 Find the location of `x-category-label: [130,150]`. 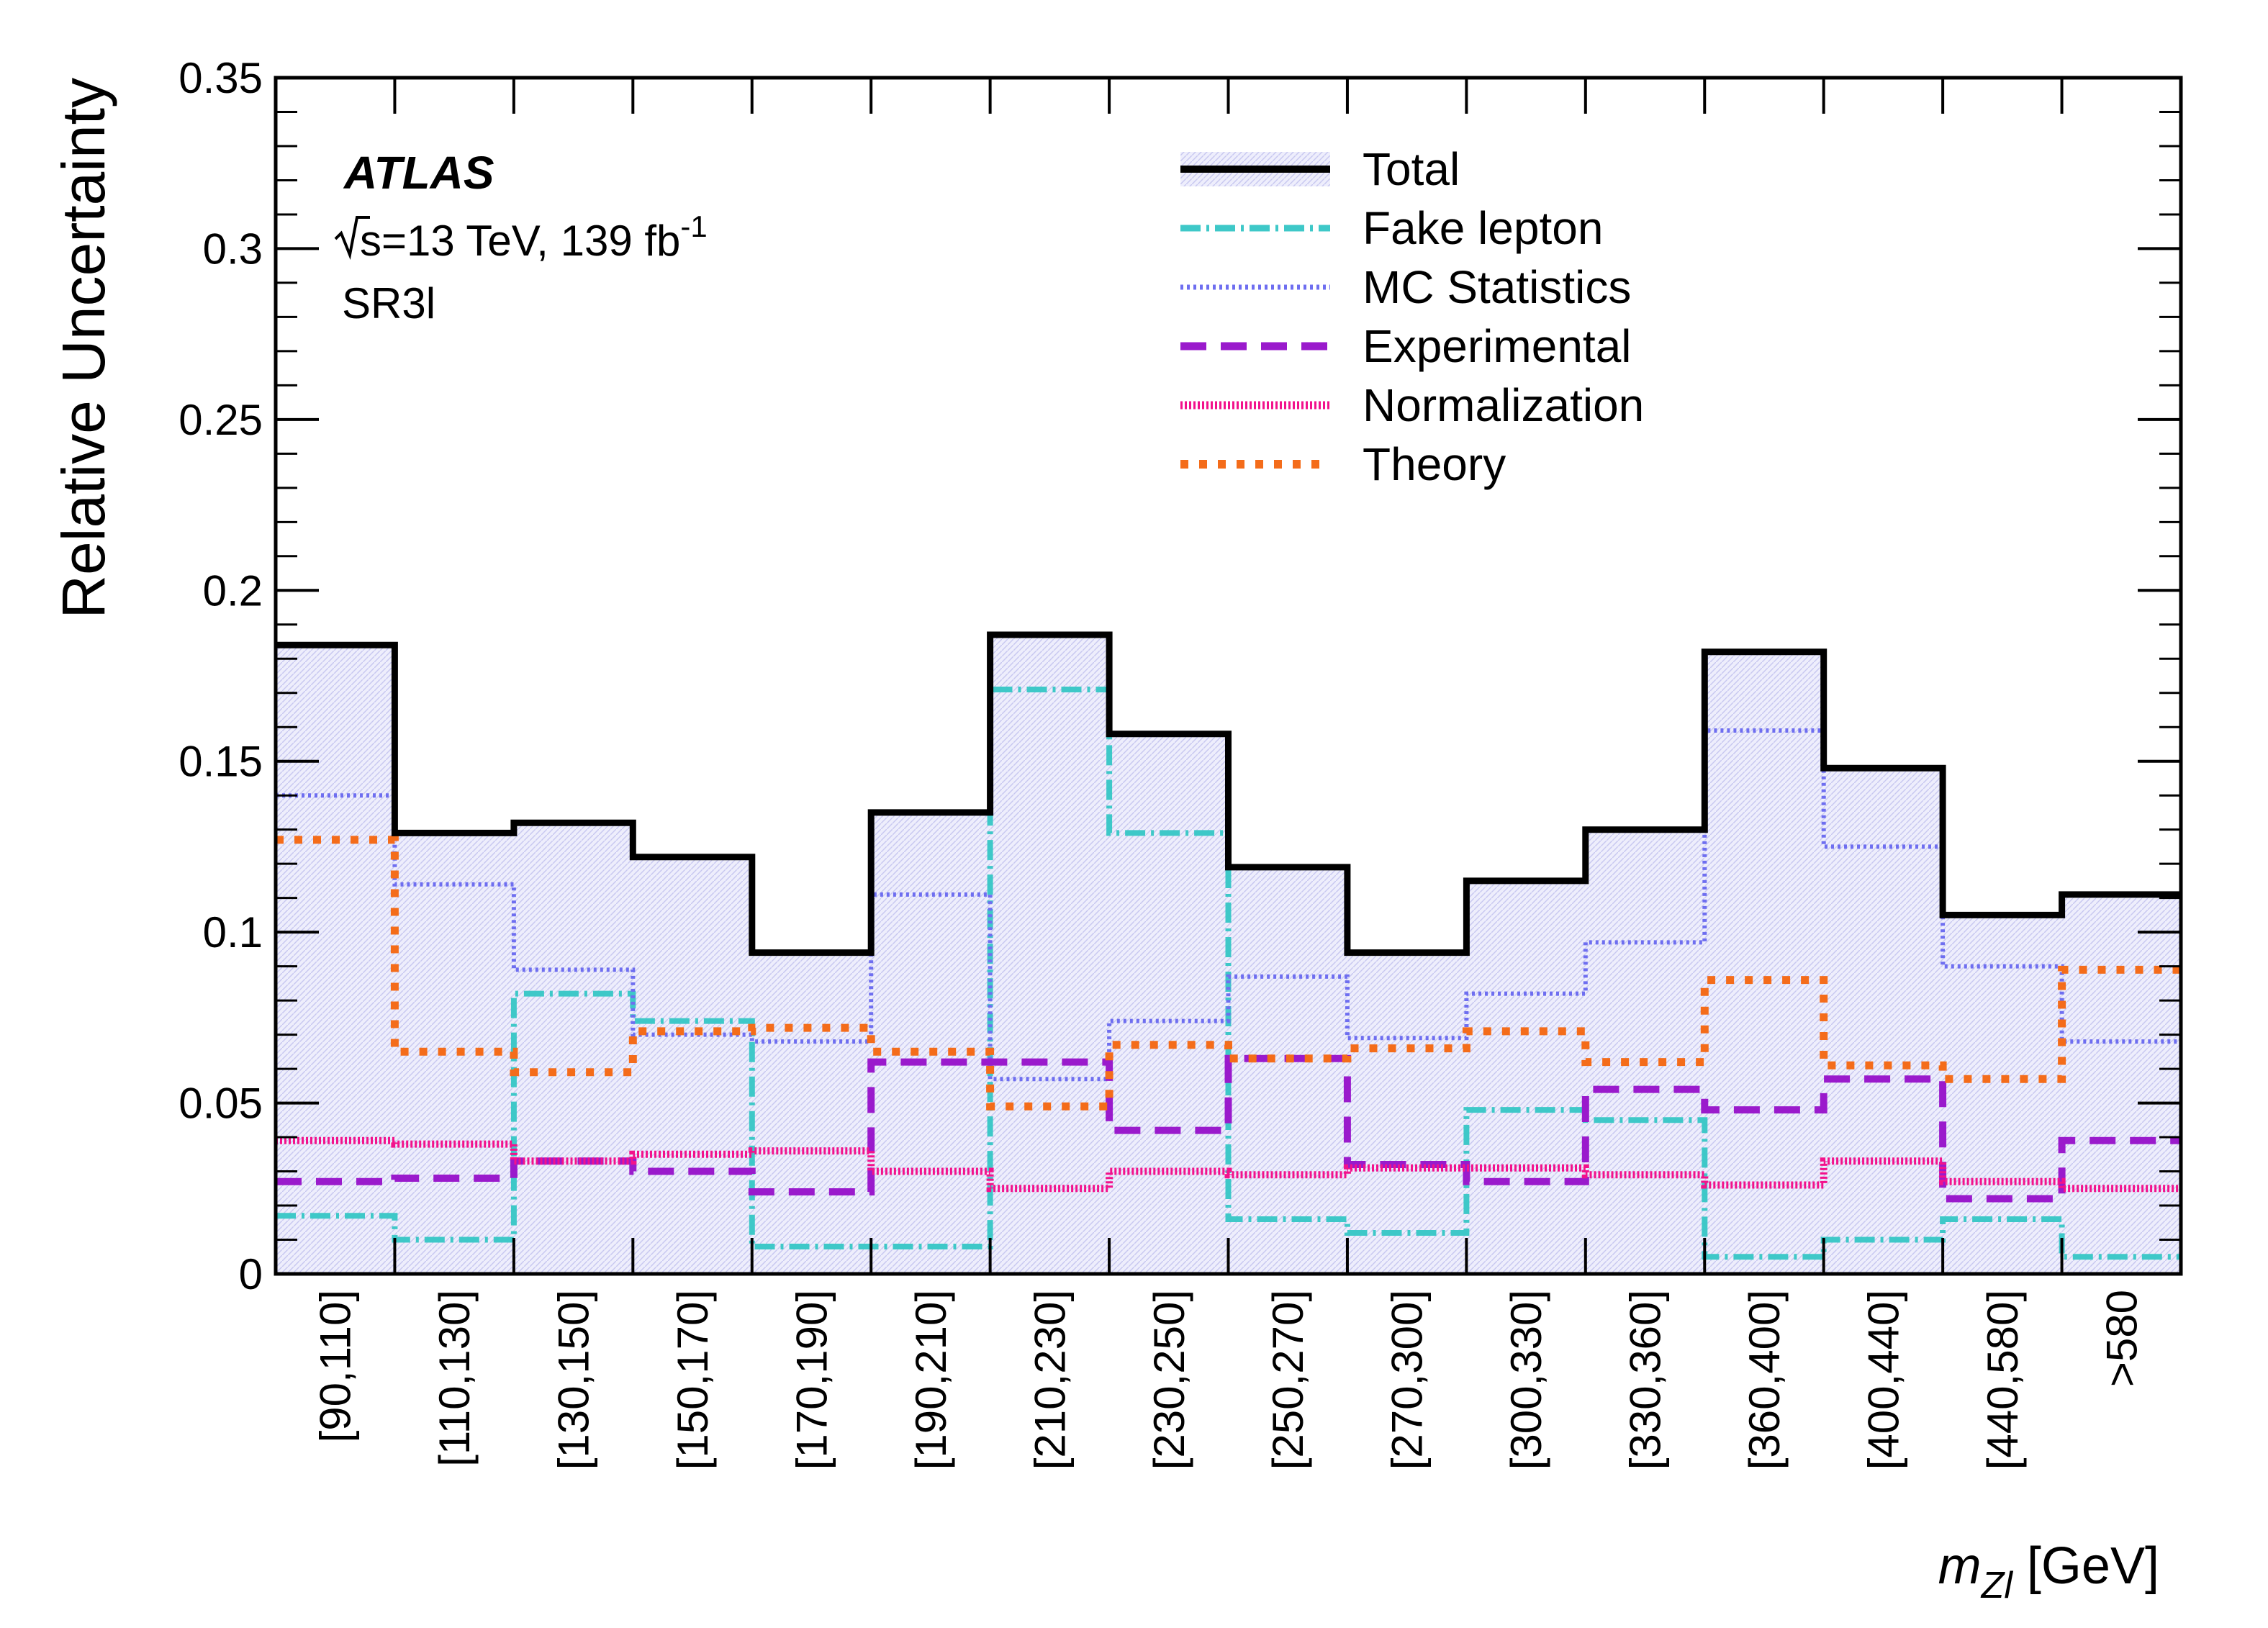

x-category-label: [130,150] is located at coordinates (574, 1380).